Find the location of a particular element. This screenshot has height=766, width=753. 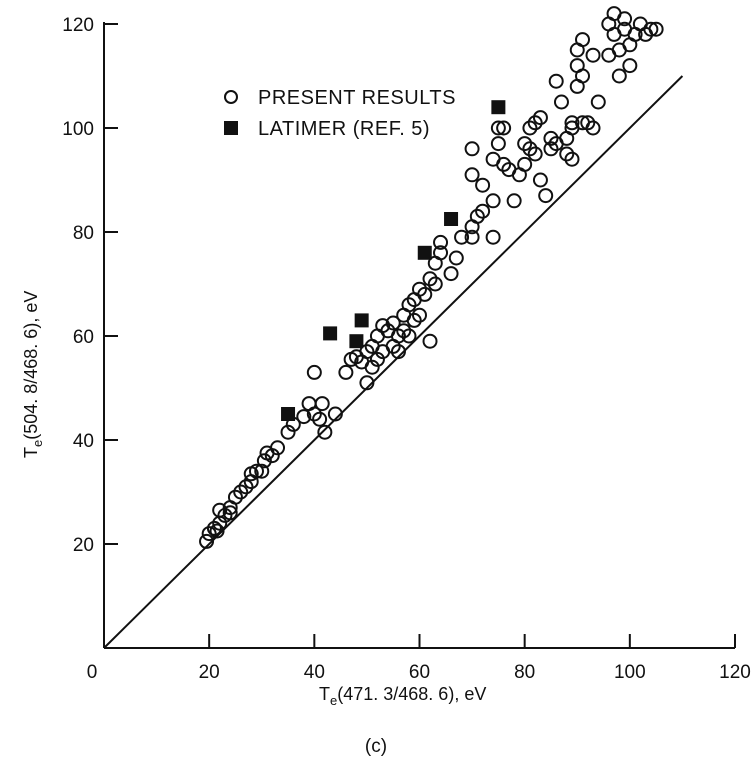

y-axis-title-main: T is located at coordinates (31, 452).